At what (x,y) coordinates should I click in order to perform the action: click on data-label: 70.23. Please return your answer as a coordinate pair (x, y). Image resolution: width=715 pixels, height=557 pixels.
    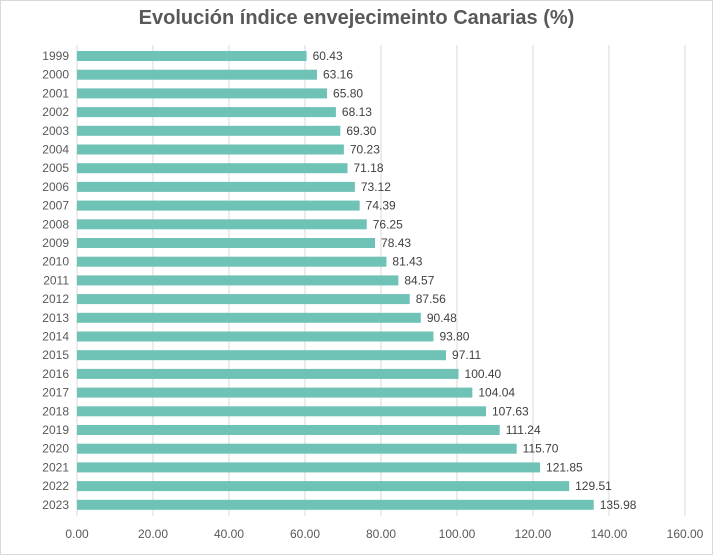
    Looking at the image, I should click on (365, 150).